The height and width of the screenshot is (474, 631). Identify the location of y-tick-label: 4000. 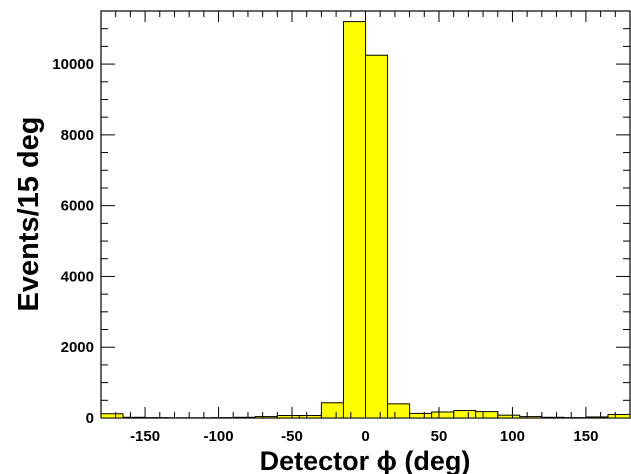
(77, 276).